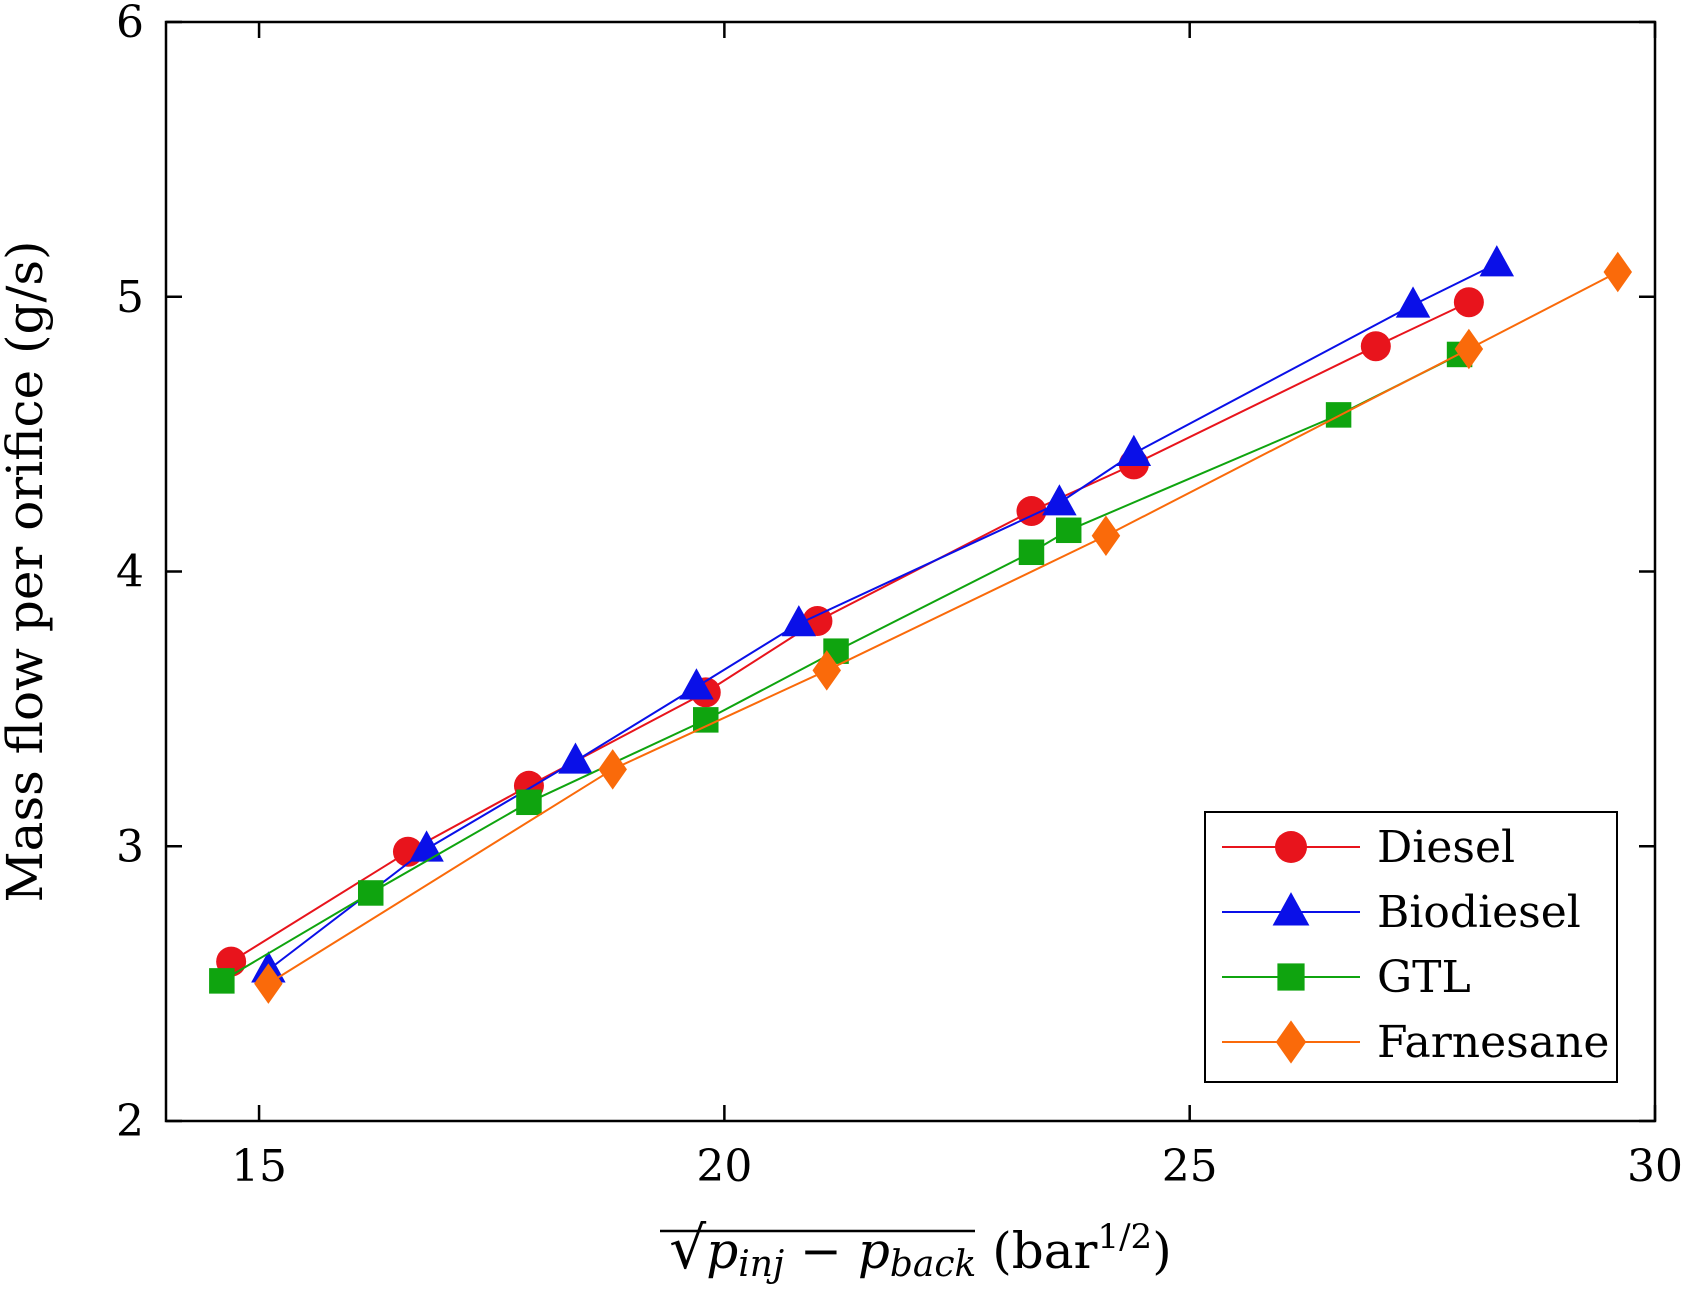 This screenshot has height=1294, width=1684. I want to click on y-tick-label: 5, so click(130, 297).